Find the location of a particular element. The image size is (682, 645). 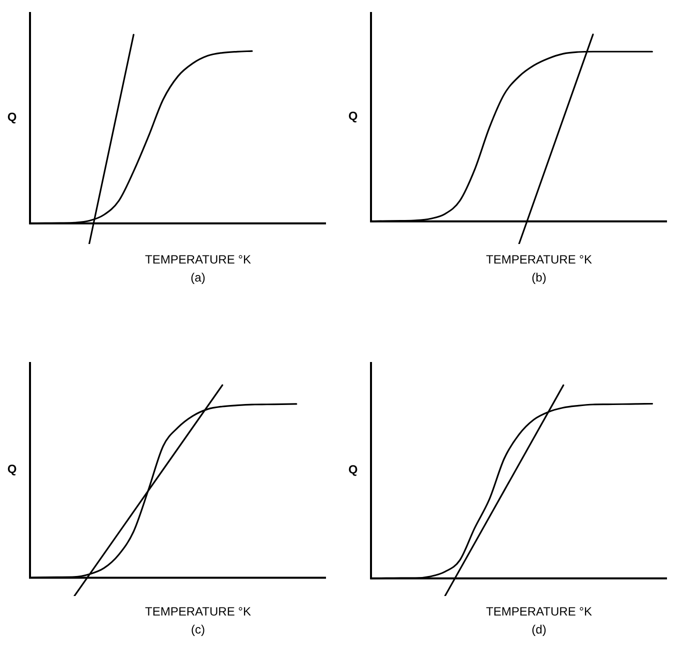

text: (a) is located at coordinates (198, 277).